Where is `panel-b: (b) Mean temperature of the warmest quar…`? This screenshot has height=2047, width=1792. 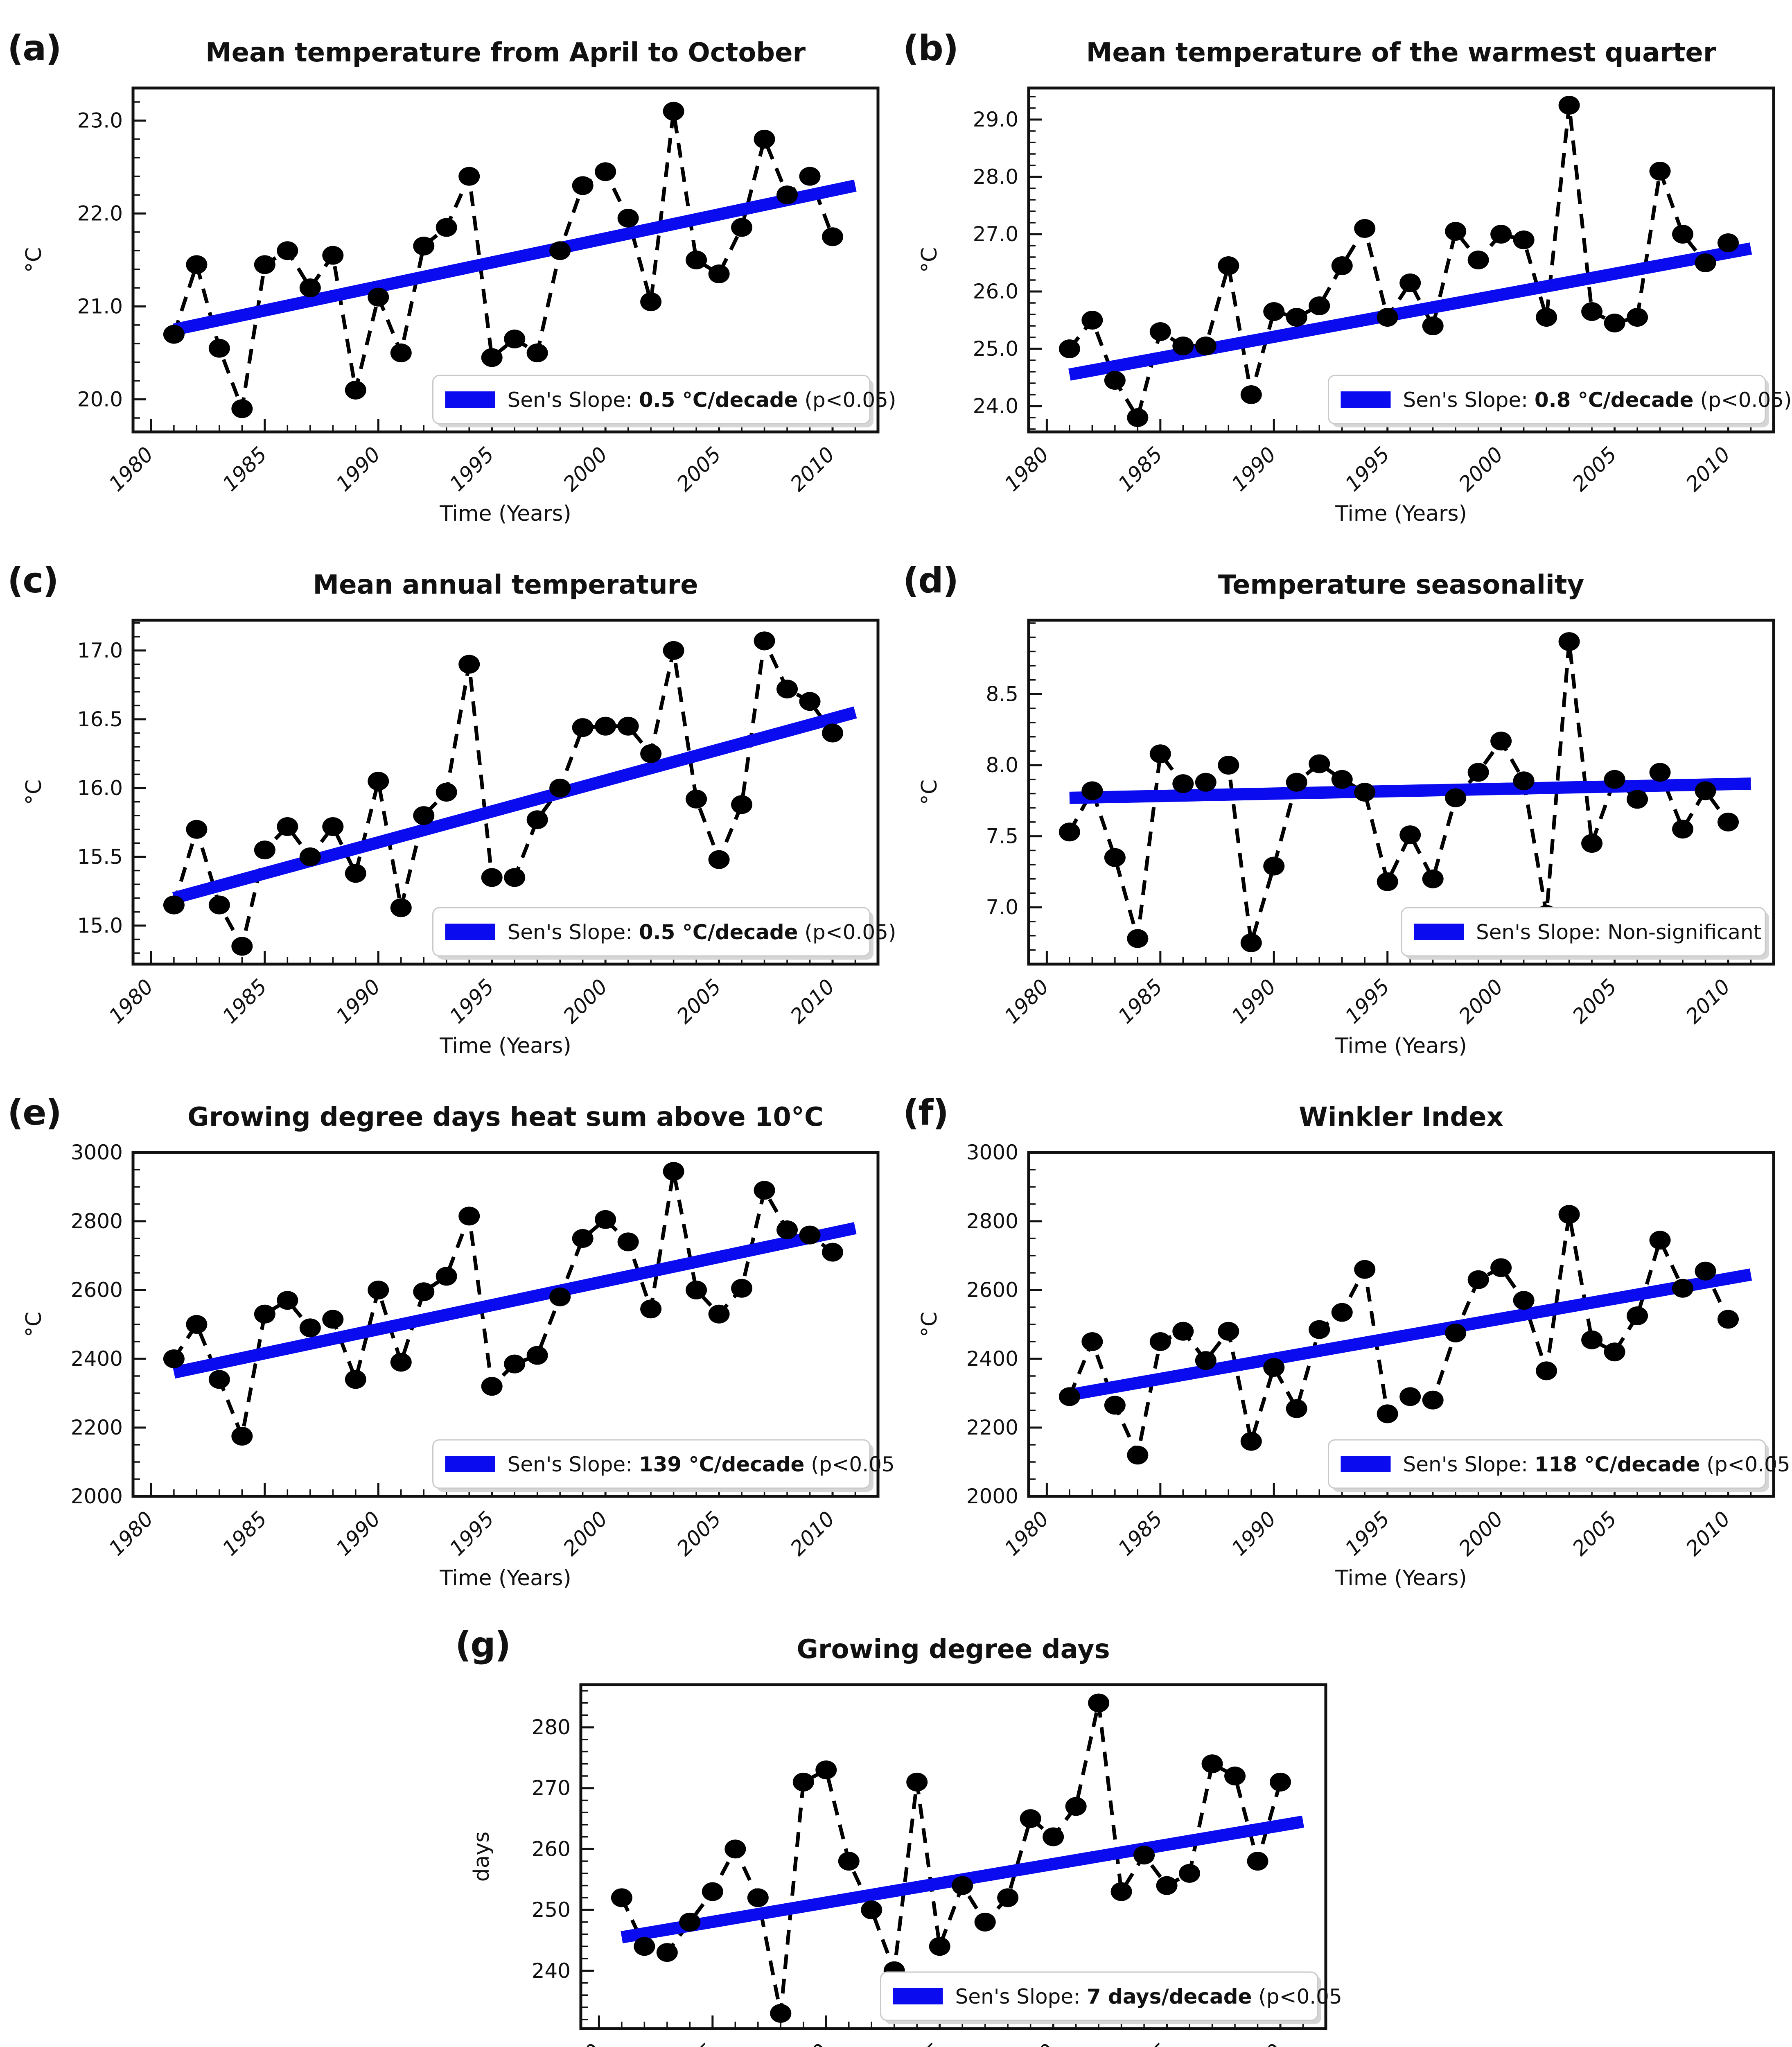 panel-b: (b) Mean temperature of the warmest quar… is located at coordinates (1344, 266).